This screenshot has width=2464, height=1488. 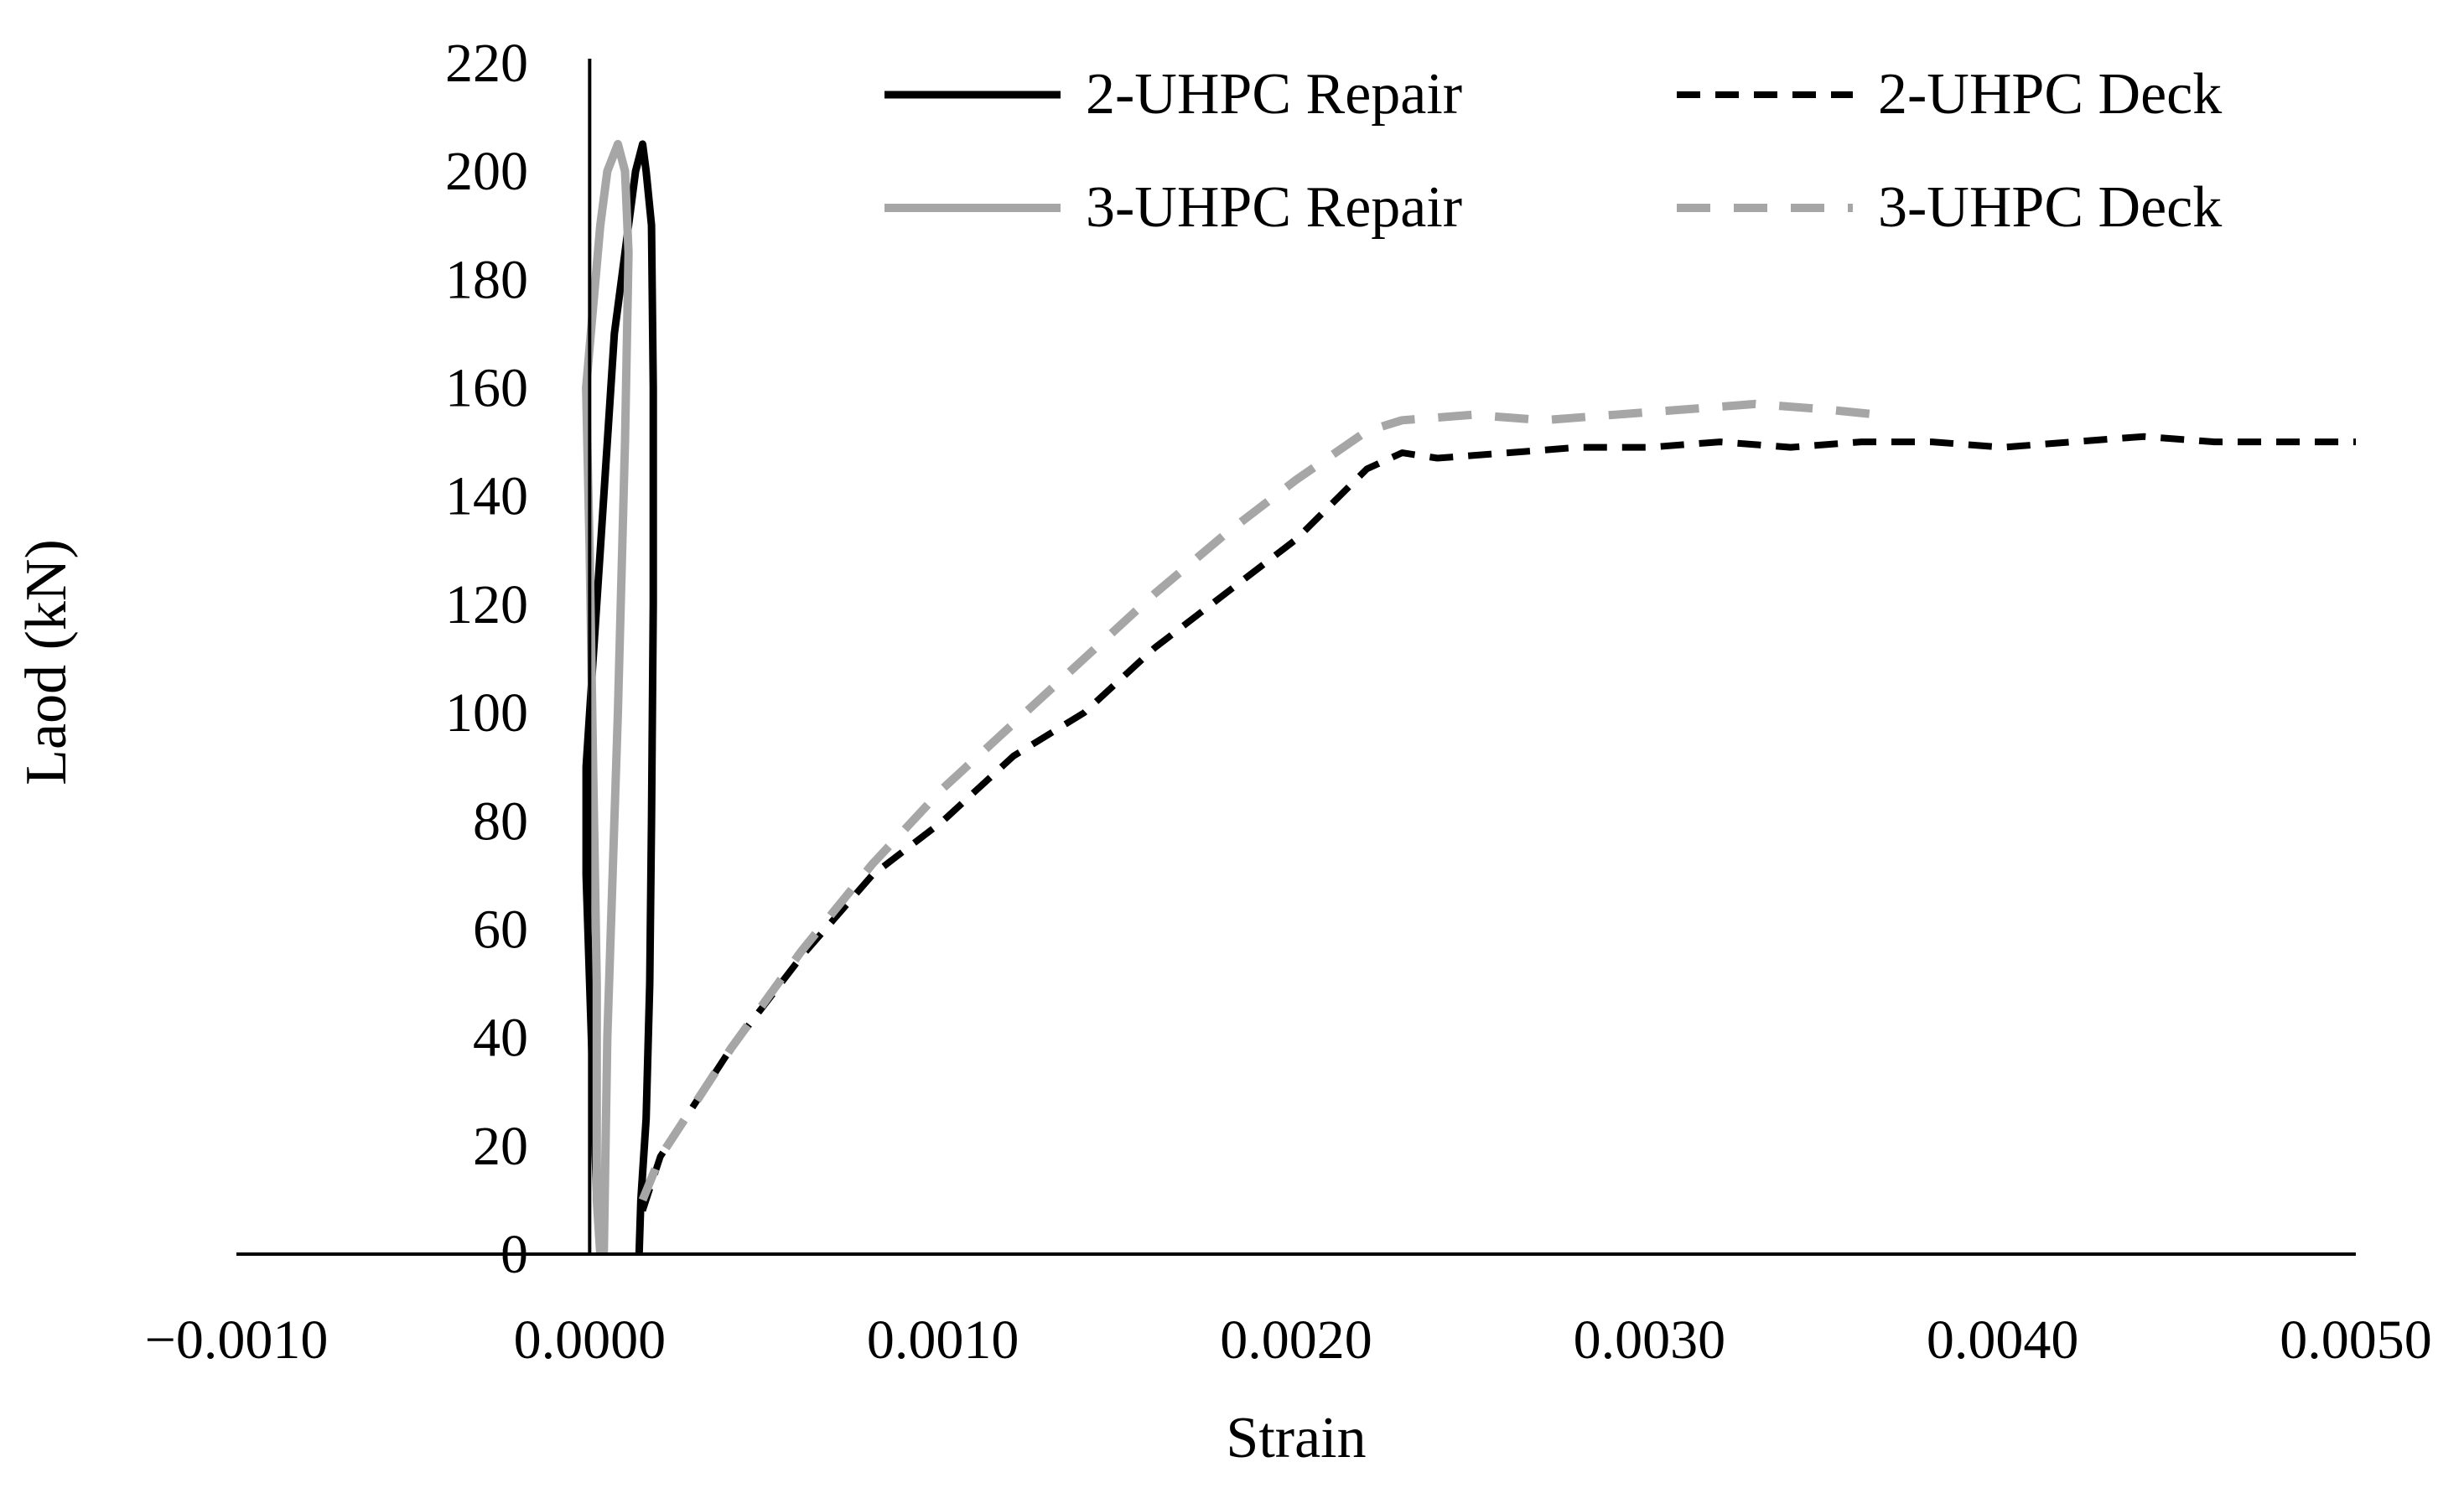 I want to click on x-tick-label: 0.0030, so click(x=1650, y=1340).